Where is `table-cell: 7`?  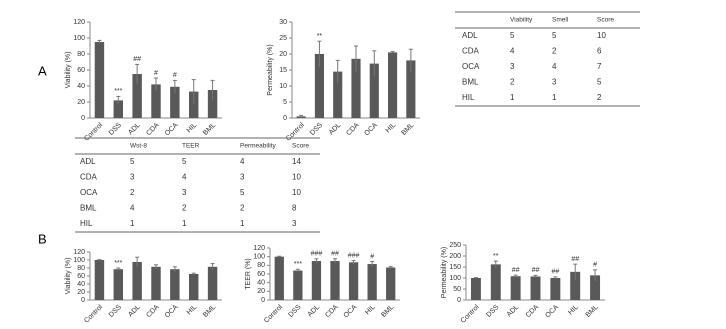
table-cell: 7 is located at coordinates (599, 66).